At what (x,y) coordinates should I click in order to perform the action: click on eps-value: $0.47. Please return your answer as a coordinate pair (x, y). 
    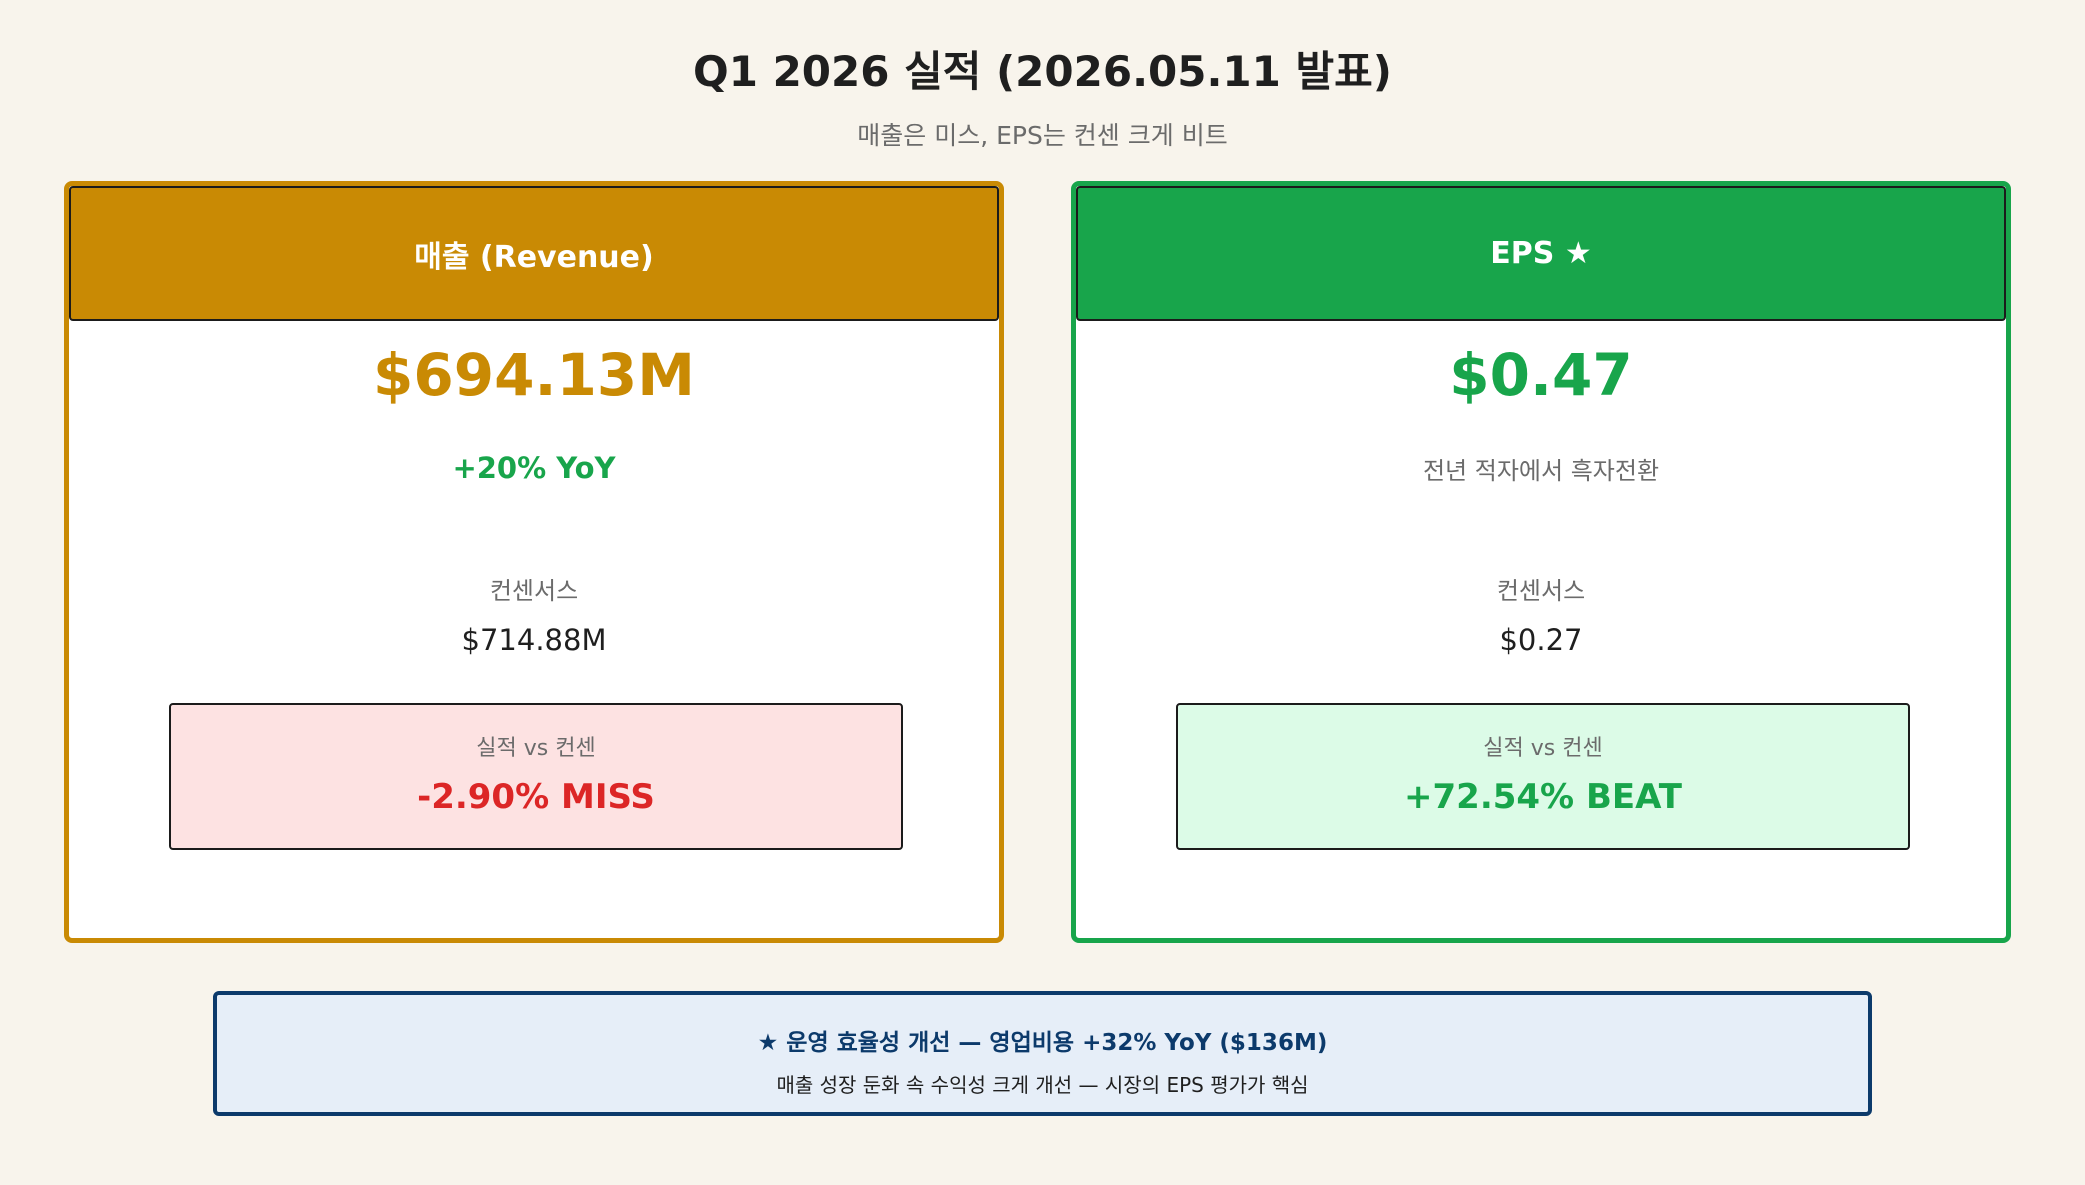
    Looking at the image, I should click on (1541, 375).